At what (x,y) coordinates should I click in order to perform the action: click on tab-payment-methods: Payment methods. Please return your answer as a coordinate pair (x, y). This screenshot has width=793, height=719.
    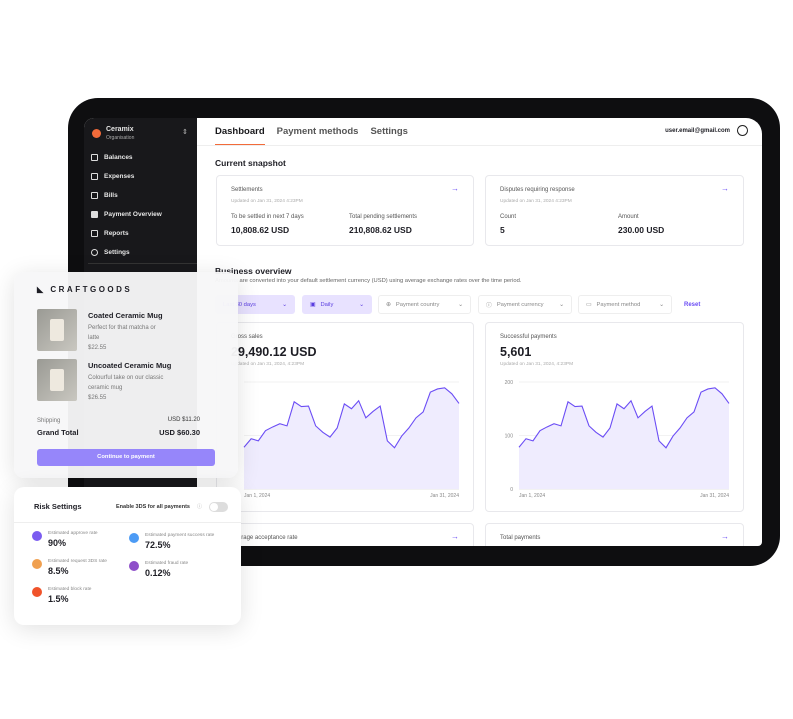
    Looking at the image, I should click on (317, 131).